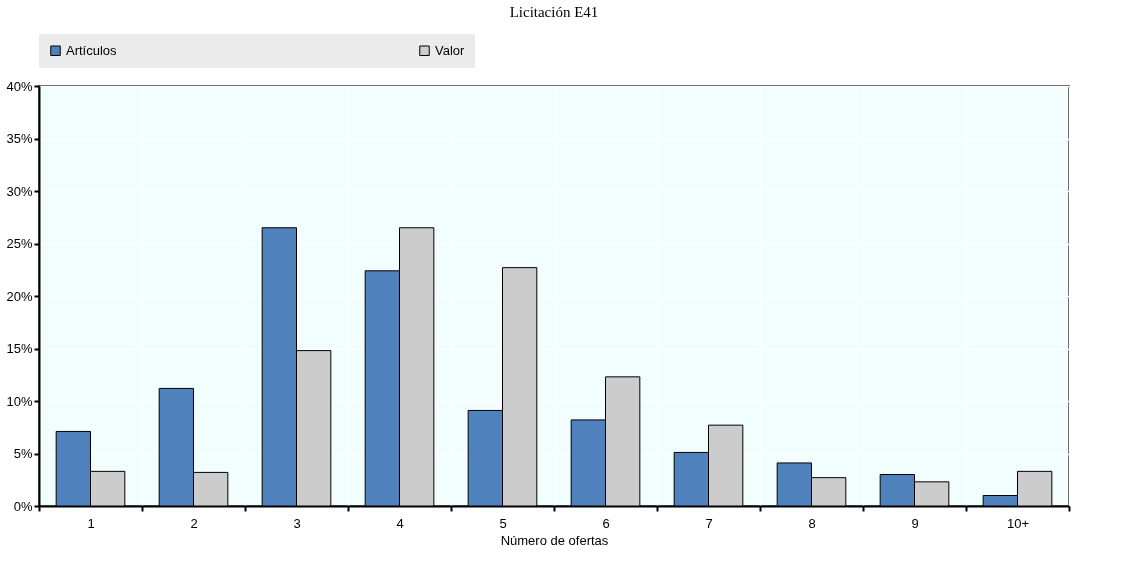  Describe the element at coordinates (606, 523) in the screenshot. I see `x-tick-label: 6` at that location.